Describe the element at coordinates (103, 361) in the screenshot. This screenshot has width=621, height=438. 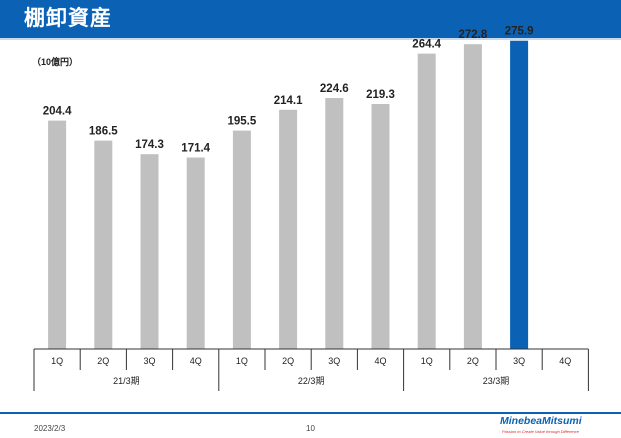
I see `tick-label-1: 2Q` at that location.